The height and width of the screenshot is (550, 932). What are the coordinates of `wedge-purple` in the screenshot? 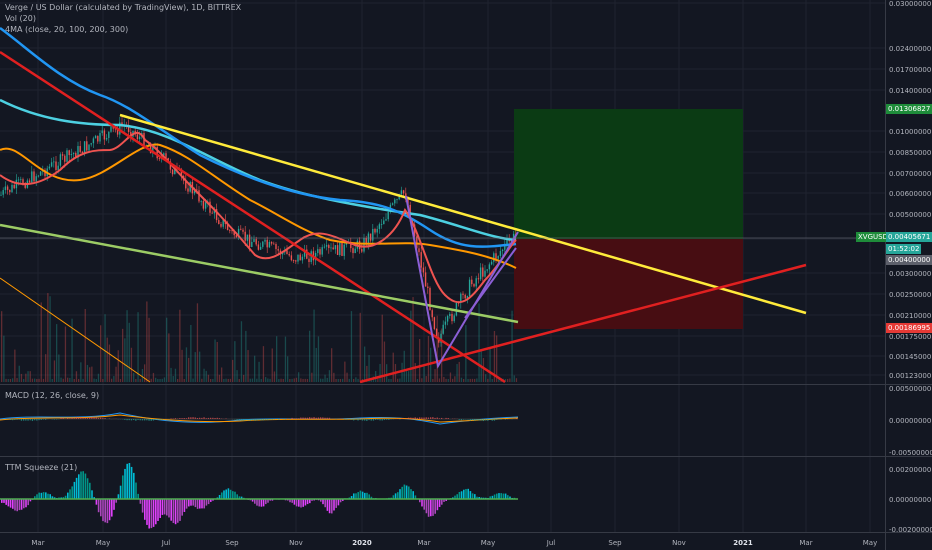 It's located at (462, 282).